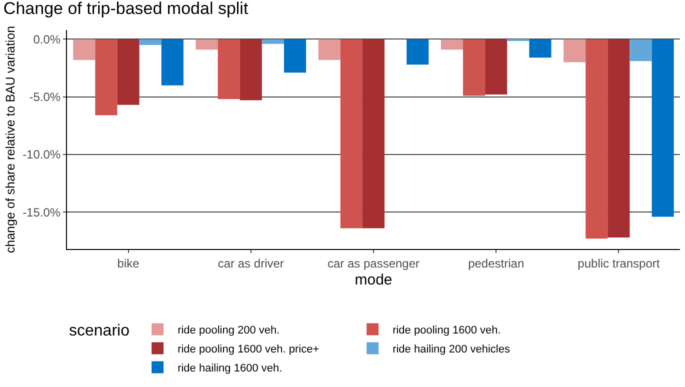  I want to click on y-tick-label: -15.0%, so click(41, 212).